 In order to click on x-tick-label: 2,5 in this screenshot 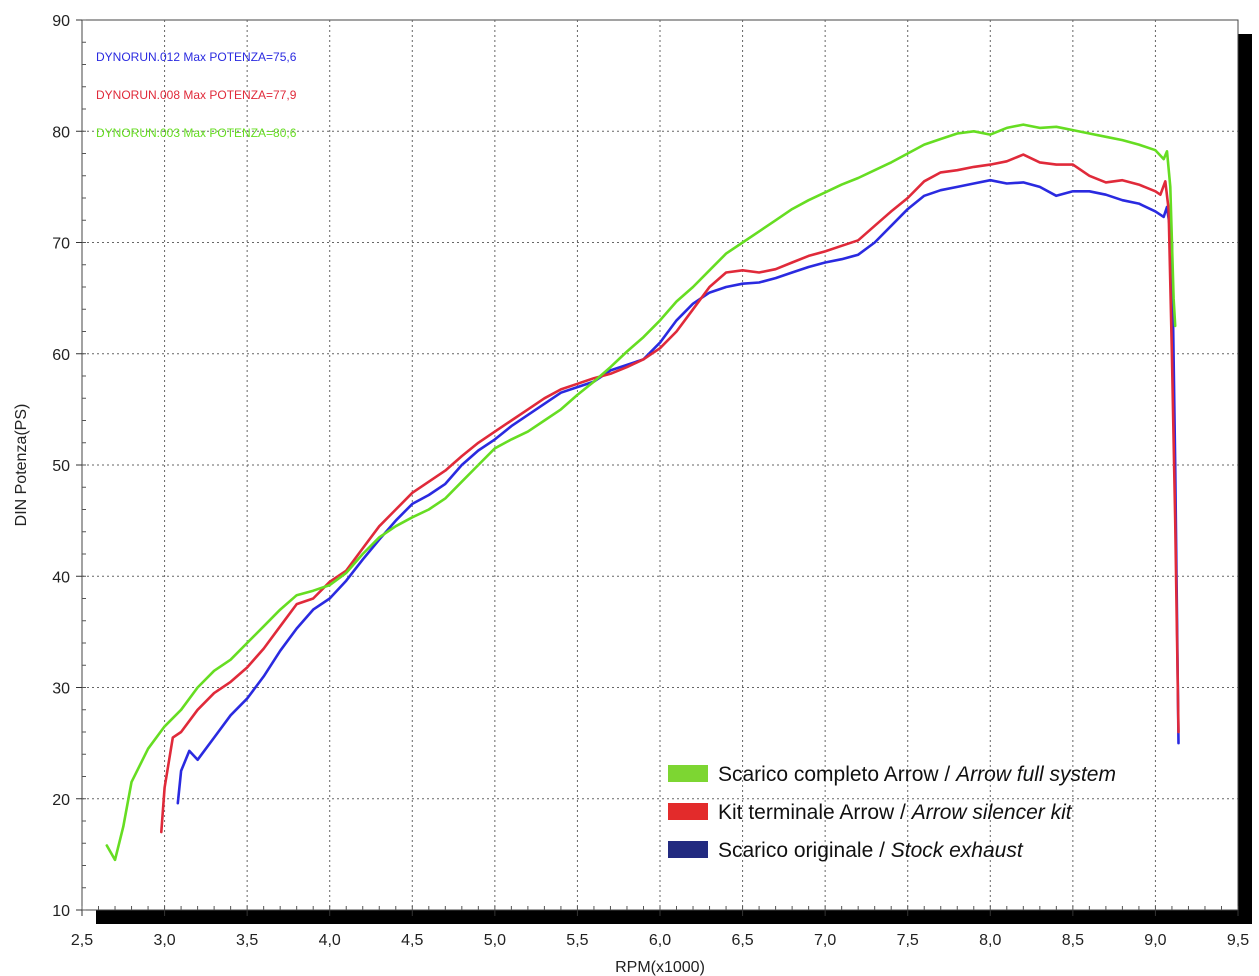, I will do `click(82, 940)`.